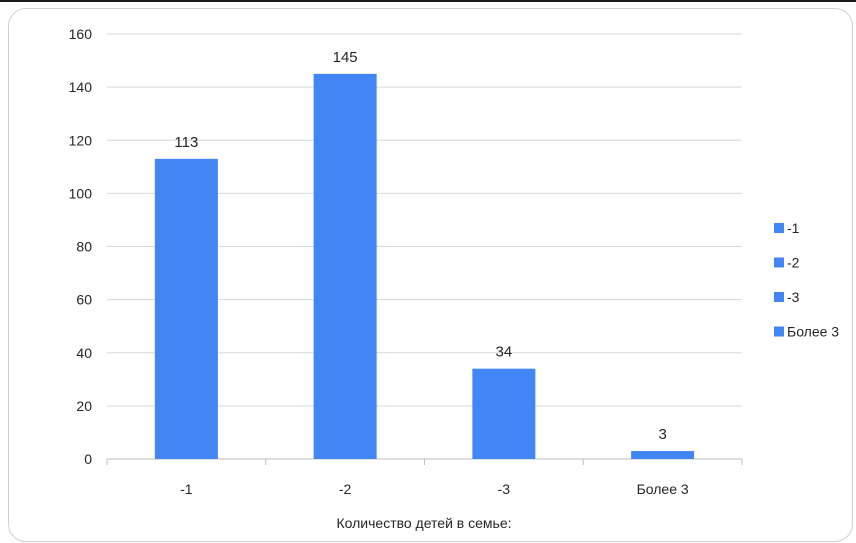 Image resolution: width=856 pixels, height=543 pixels. What do you see at coordinates (81, 140) in the screenshot?
I see `y-tick-label: 120` at bounding box center [81, 140].